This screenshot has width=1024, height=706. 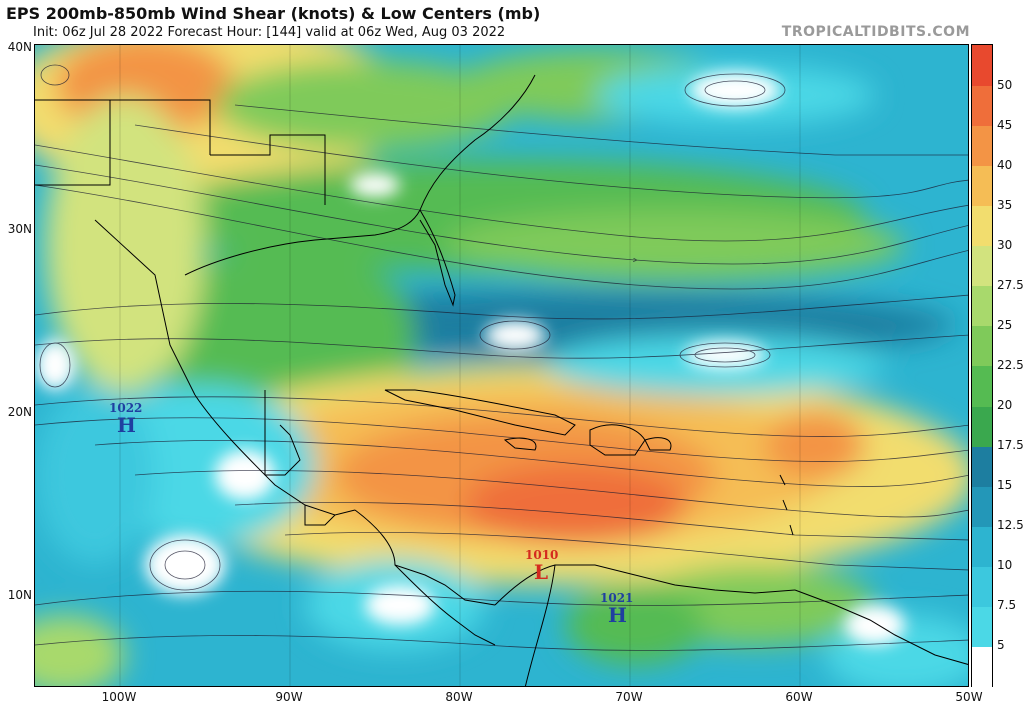 I want to click on colorbar-label: 25, so click(x=1005, y=325).